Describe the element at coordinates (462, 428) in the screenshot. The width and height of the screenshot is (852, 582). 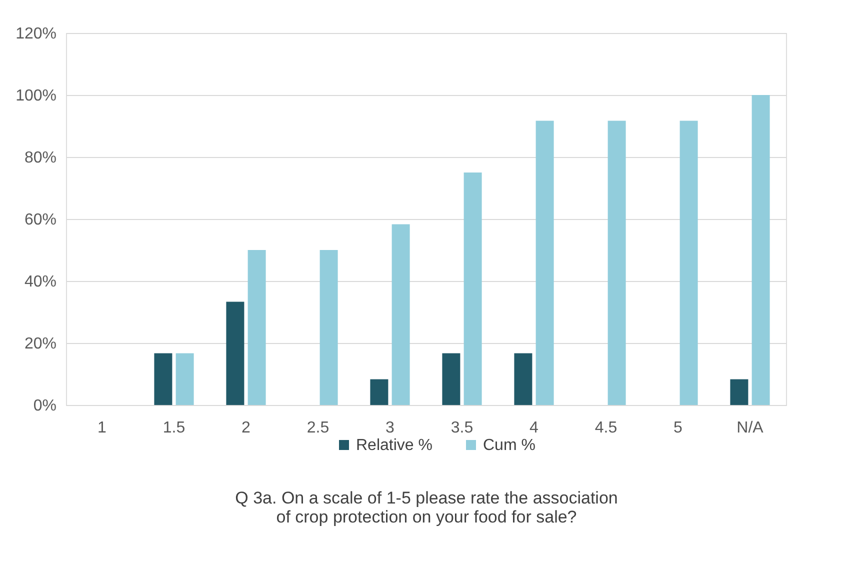
I see `x-tick-label: 3.5` at that location.